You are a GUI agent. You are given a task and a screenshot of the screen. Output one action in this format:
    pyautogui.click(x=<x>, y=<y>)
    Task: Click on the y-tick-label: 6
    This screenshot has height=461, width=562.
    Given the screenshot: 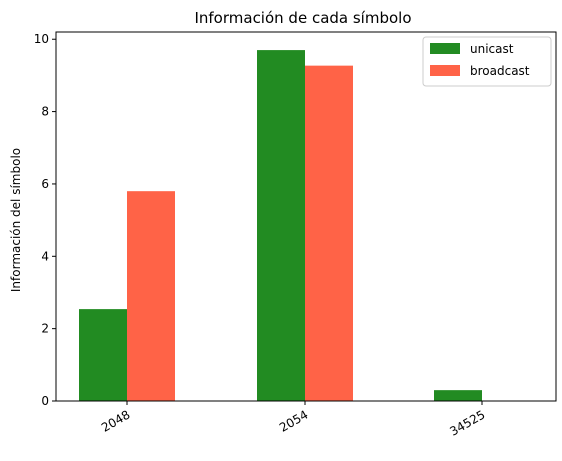 What is the action you would take?
    pyautogui.click(x=45, y=184)
    